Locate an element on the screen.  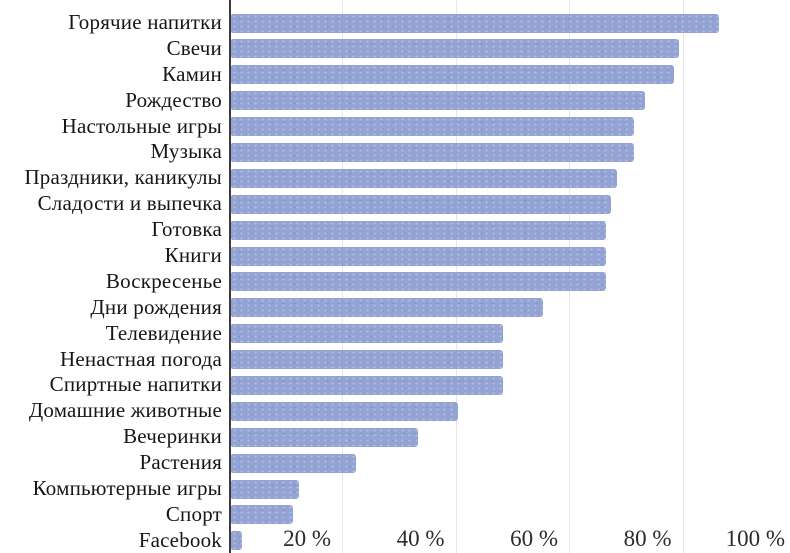
chart-row: Спорт is located at coordinates (395, 515).